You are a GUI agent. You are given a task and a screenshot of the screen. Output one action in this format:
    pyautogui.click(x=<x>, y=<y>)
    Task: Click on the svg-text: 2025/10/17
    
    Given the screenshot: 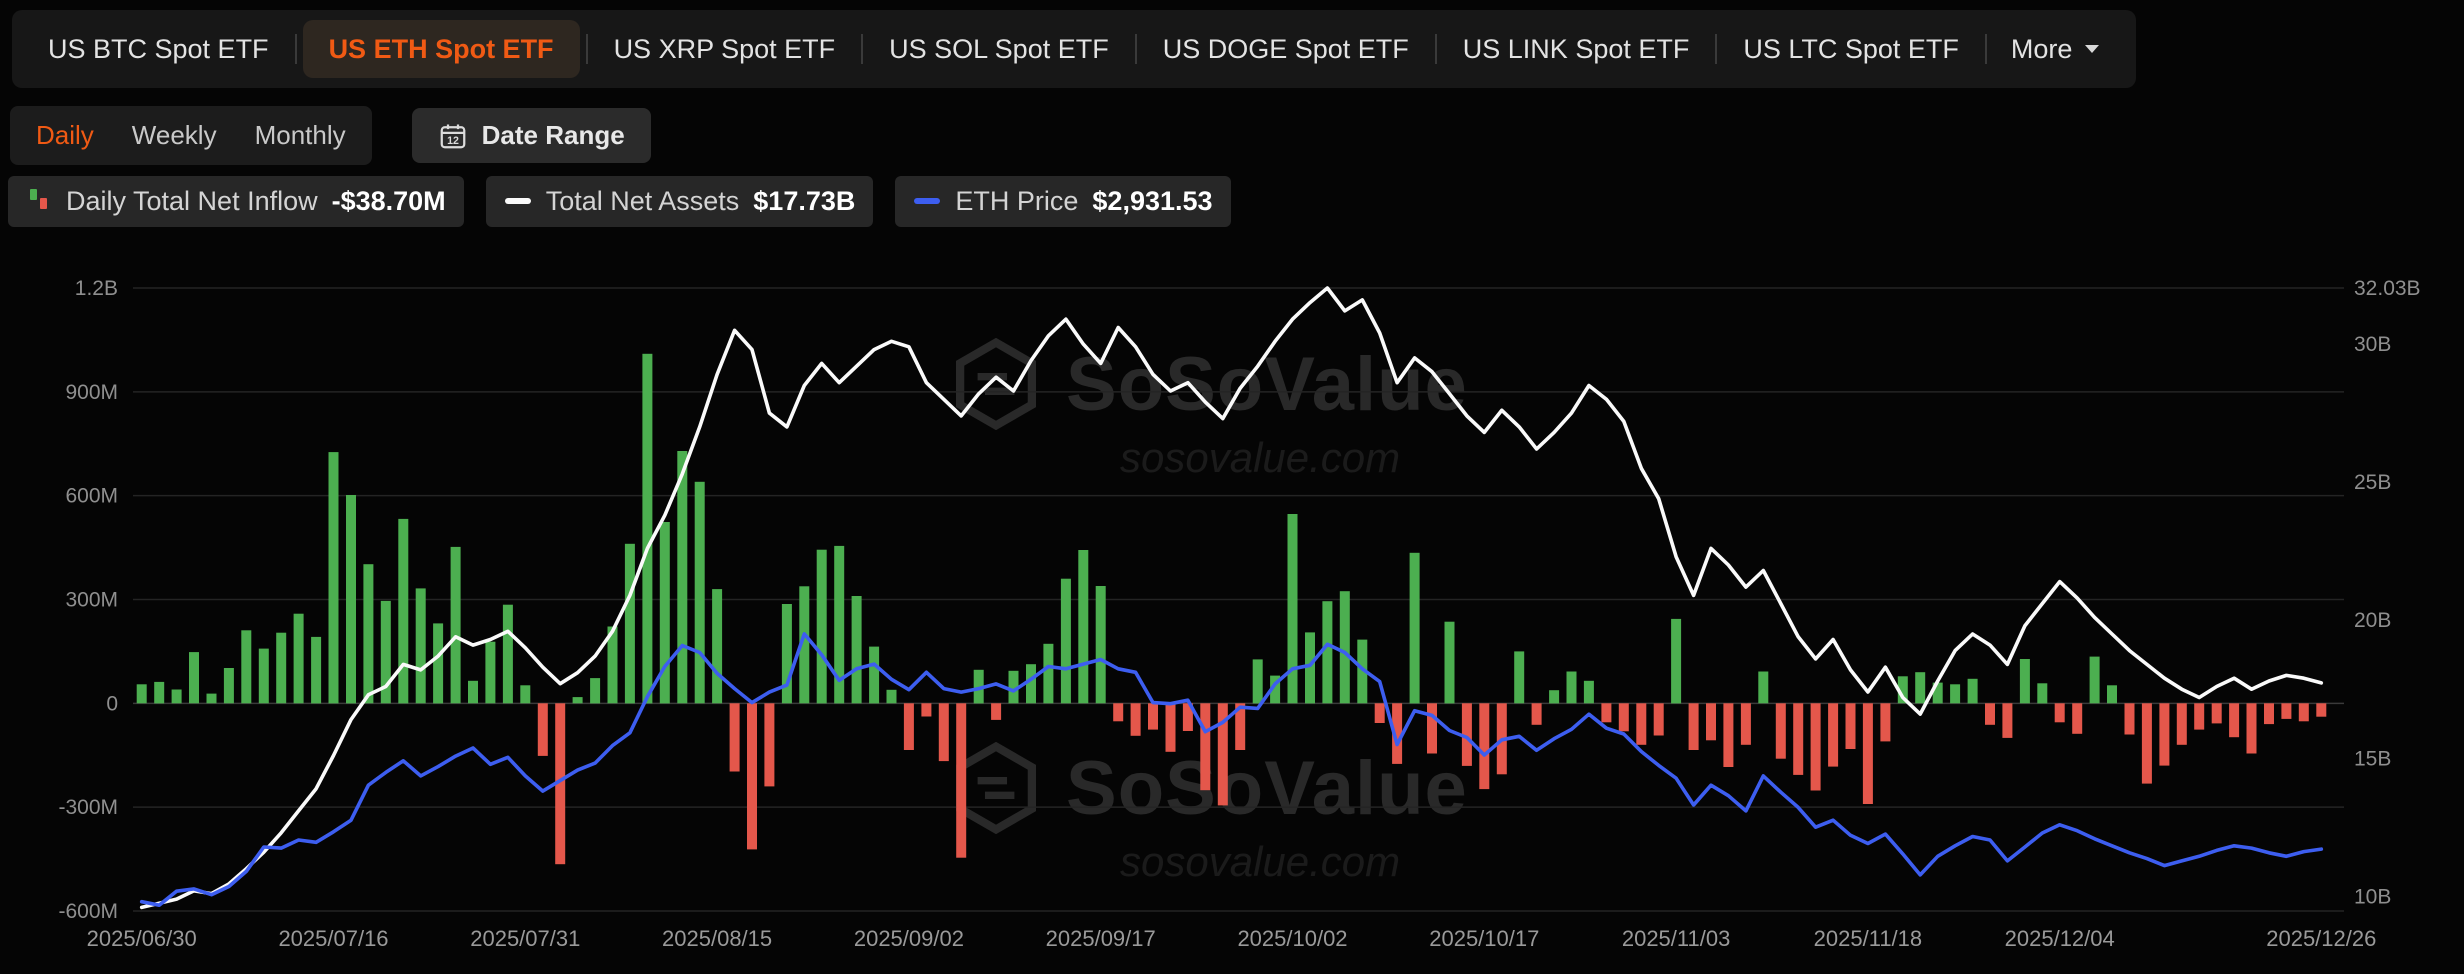 What is the action you would take?
    pyautogui.click(x=1484, y=938)
    